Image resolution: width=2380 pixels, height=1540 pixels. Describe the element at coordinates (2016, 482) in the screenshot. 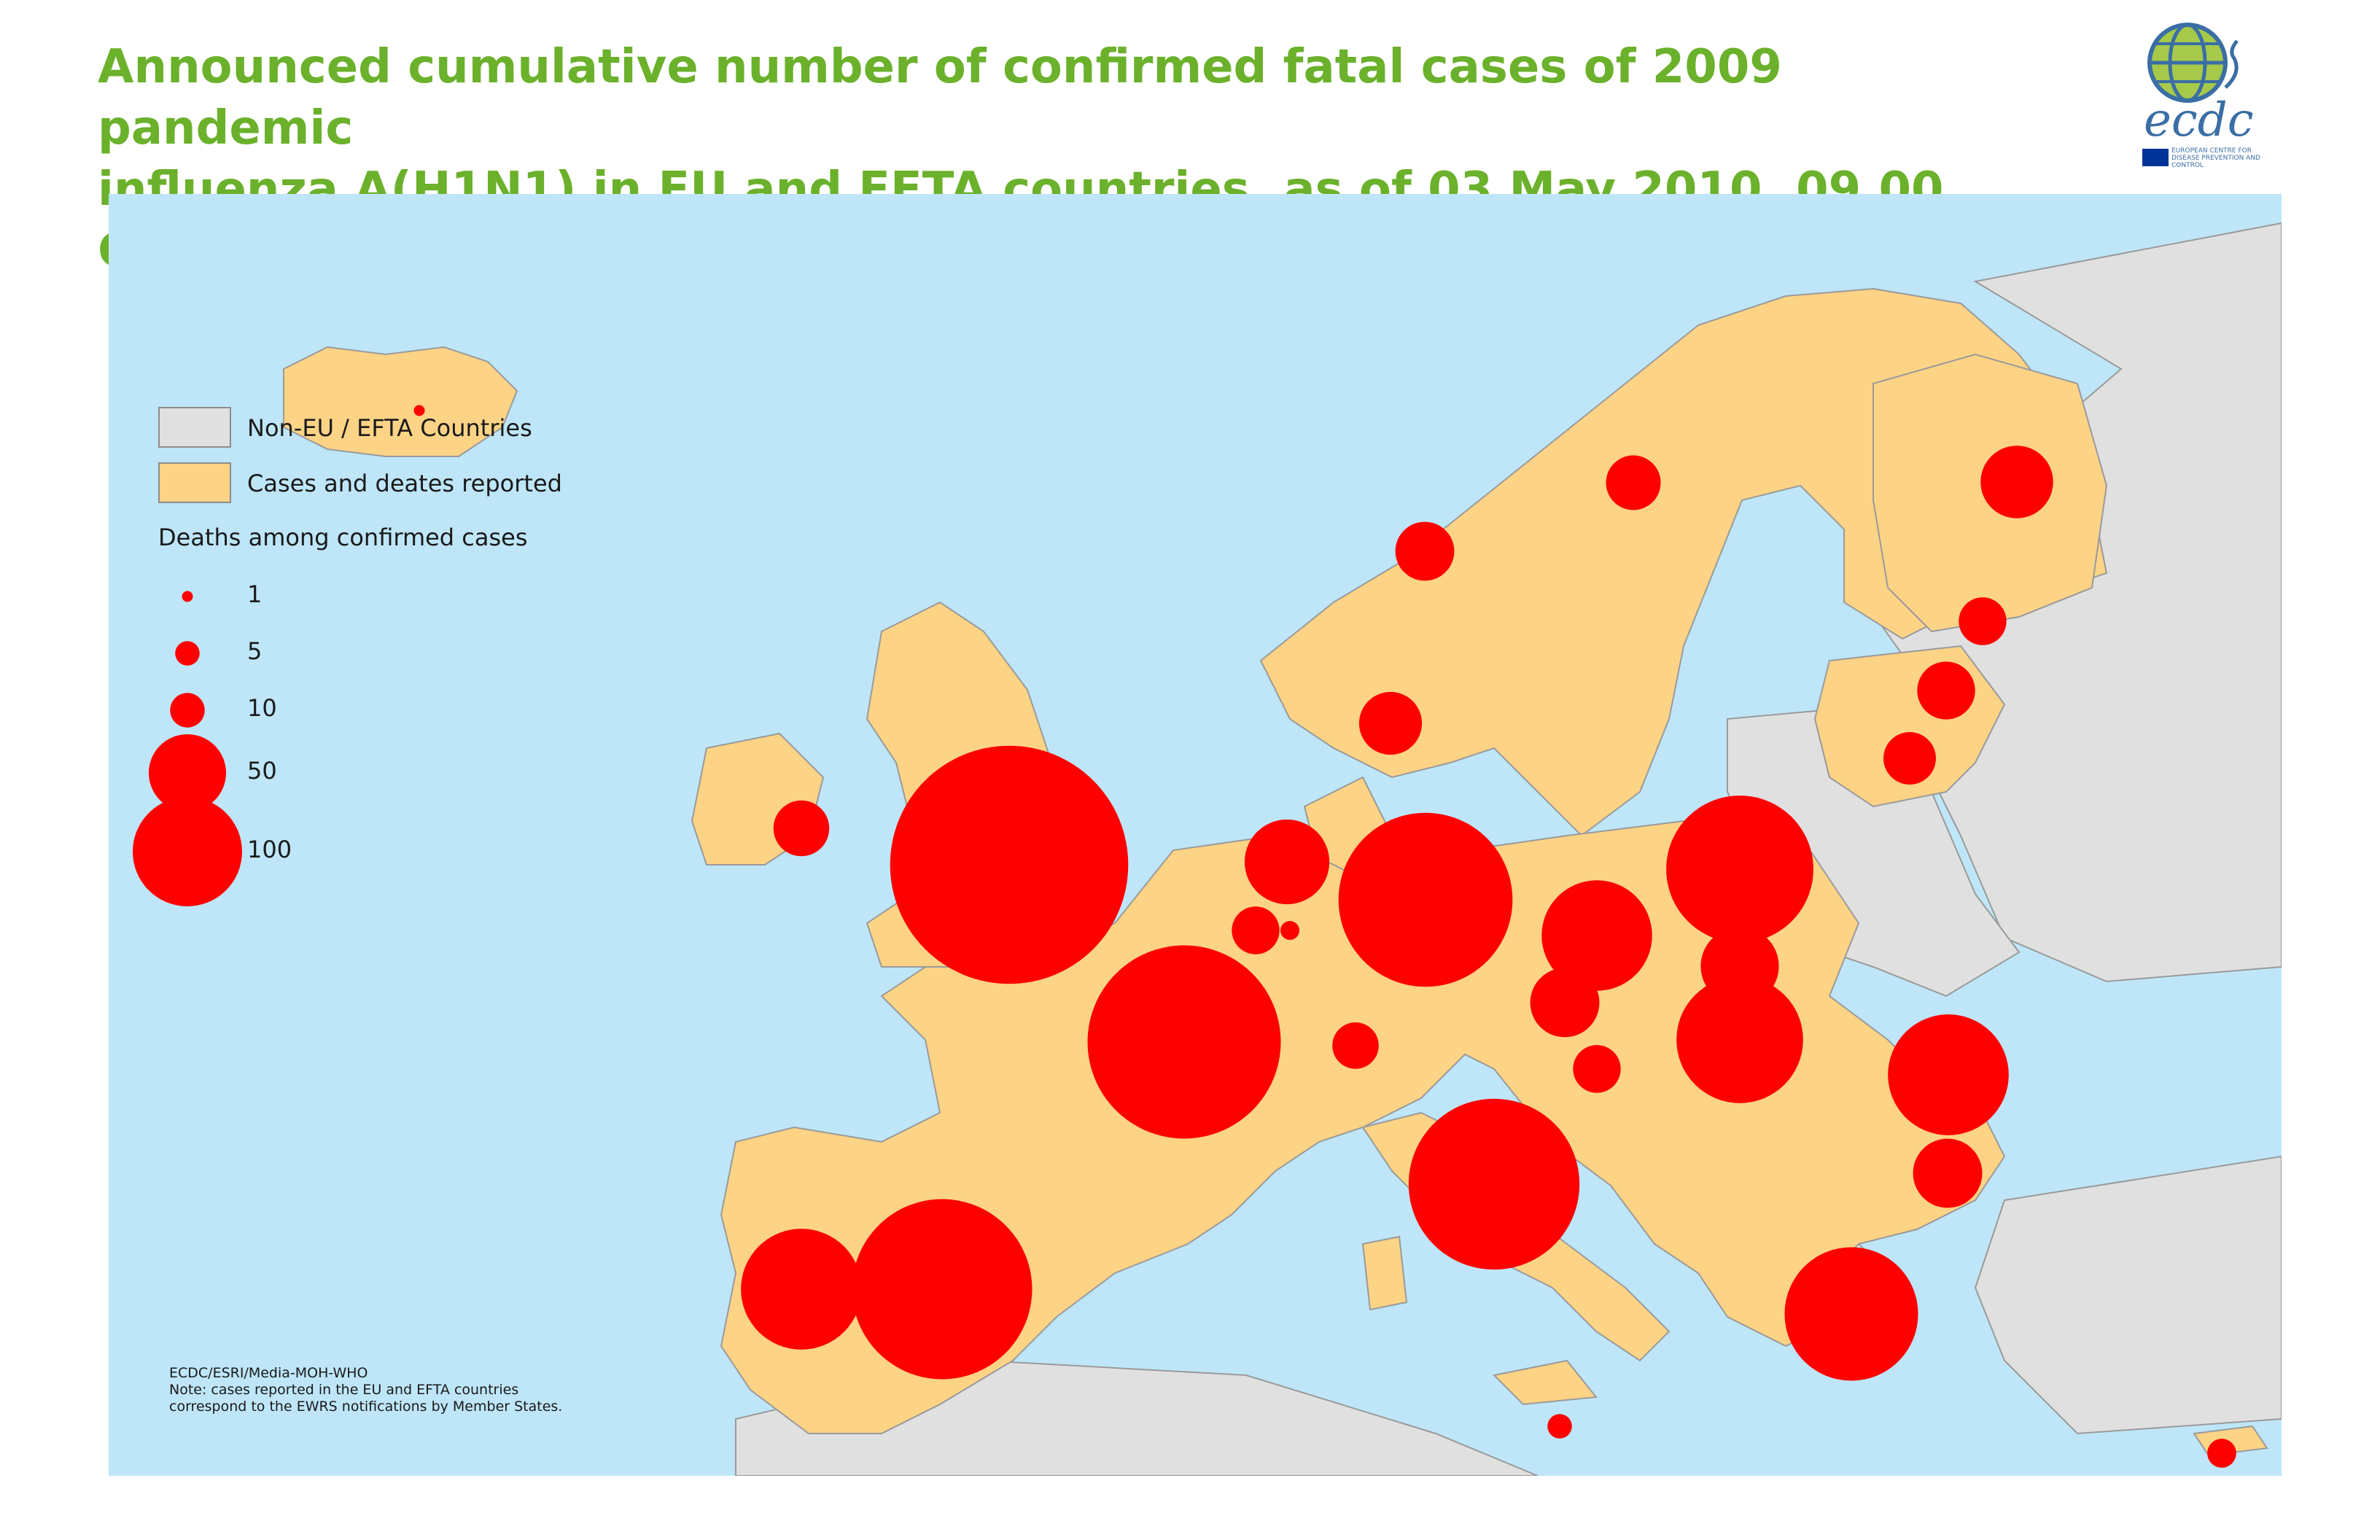

I see `bubble-finland` at that location.